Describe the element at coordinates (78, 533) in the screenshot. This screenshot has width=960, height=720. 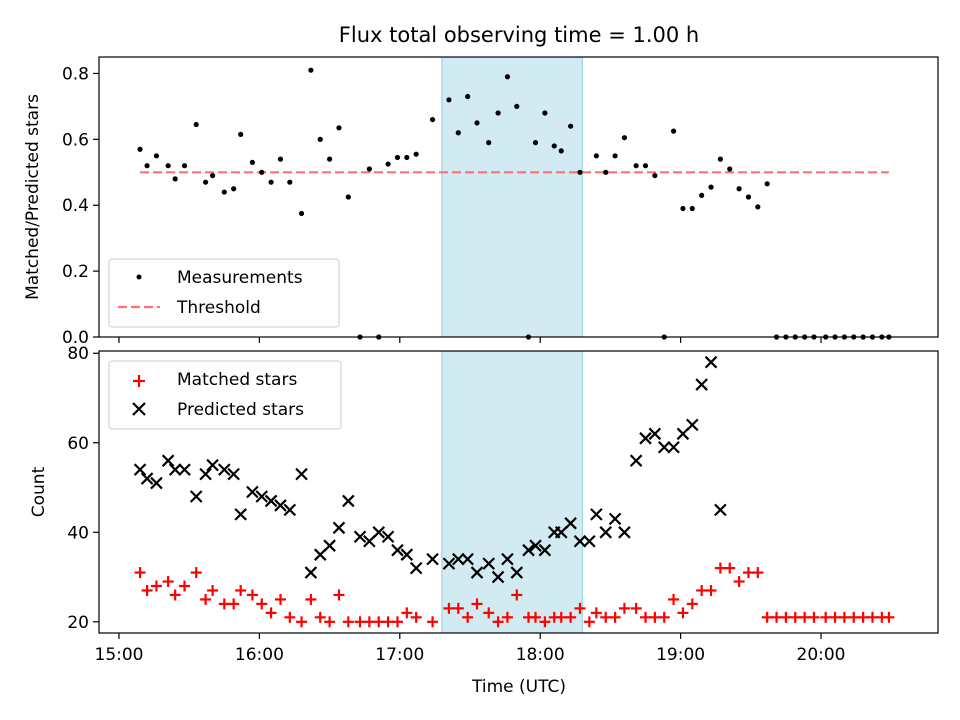
I see `y-tick-label: 40` at that location.